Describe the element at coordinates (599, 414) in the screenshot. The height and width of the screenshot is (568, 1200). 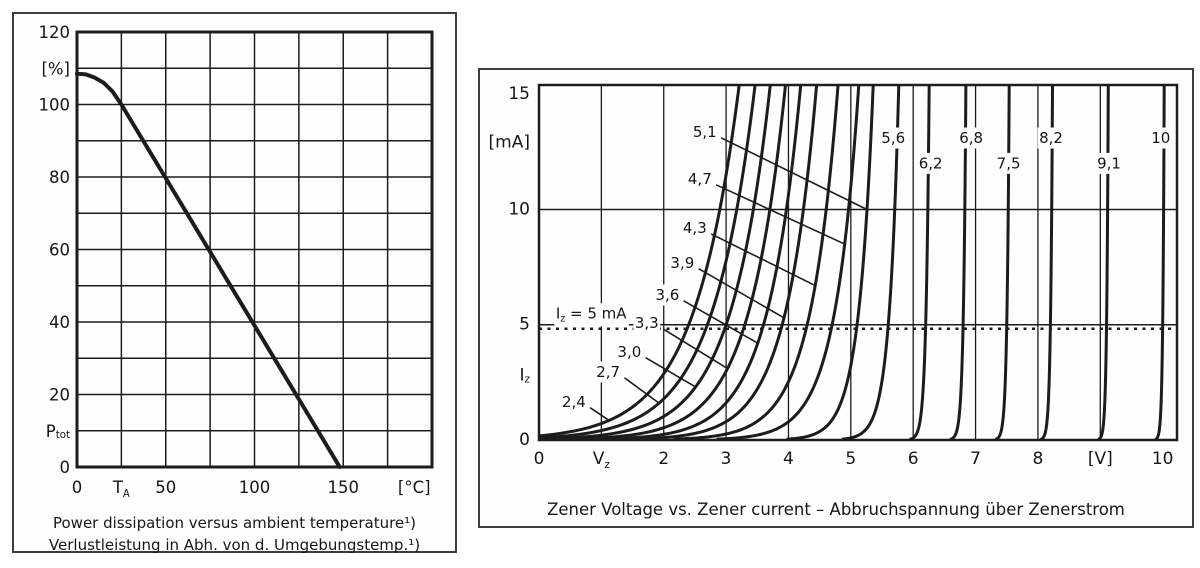
I see `leader-2,4` at that location.